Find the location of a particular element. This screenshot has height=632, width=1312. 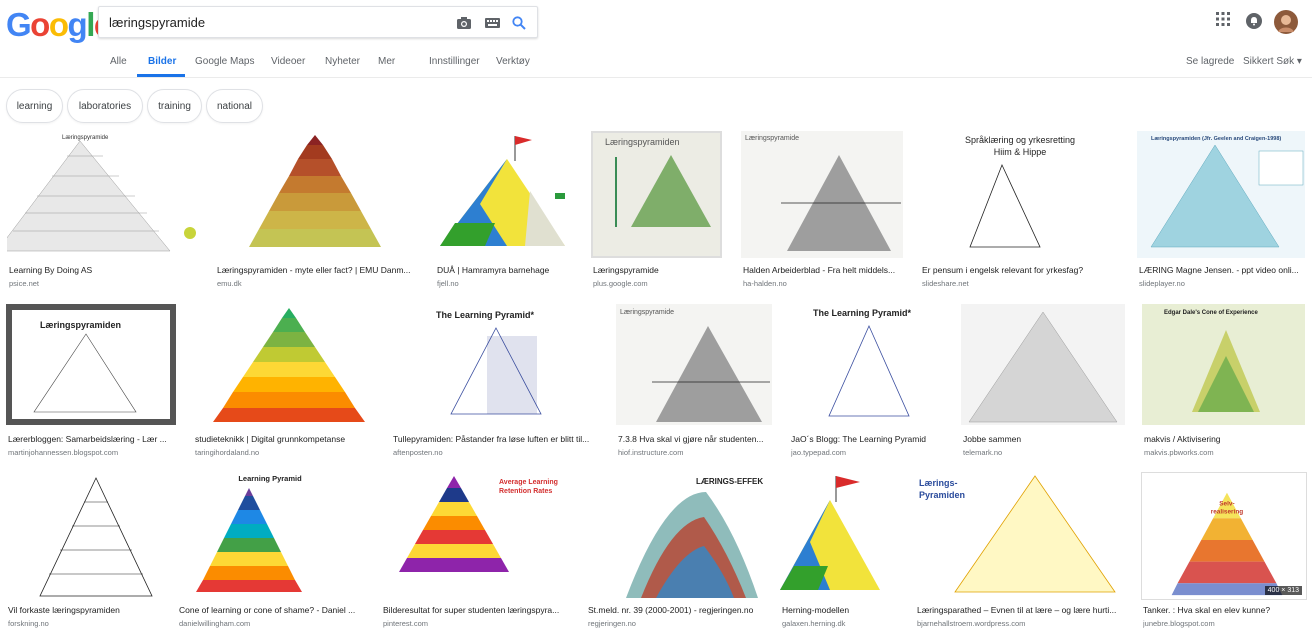

result-title: Learning By Doing AS is located at coordinates (51, 270).